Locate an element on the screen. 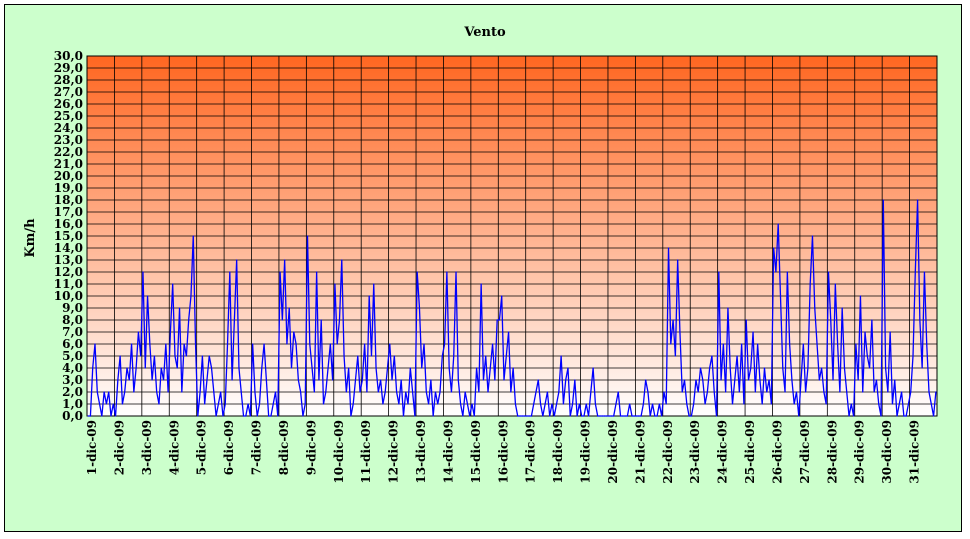 The height and width of the screenshot is (539, 970). x-tick-label: 4-dic-09 is located at coordinates (174, 447).